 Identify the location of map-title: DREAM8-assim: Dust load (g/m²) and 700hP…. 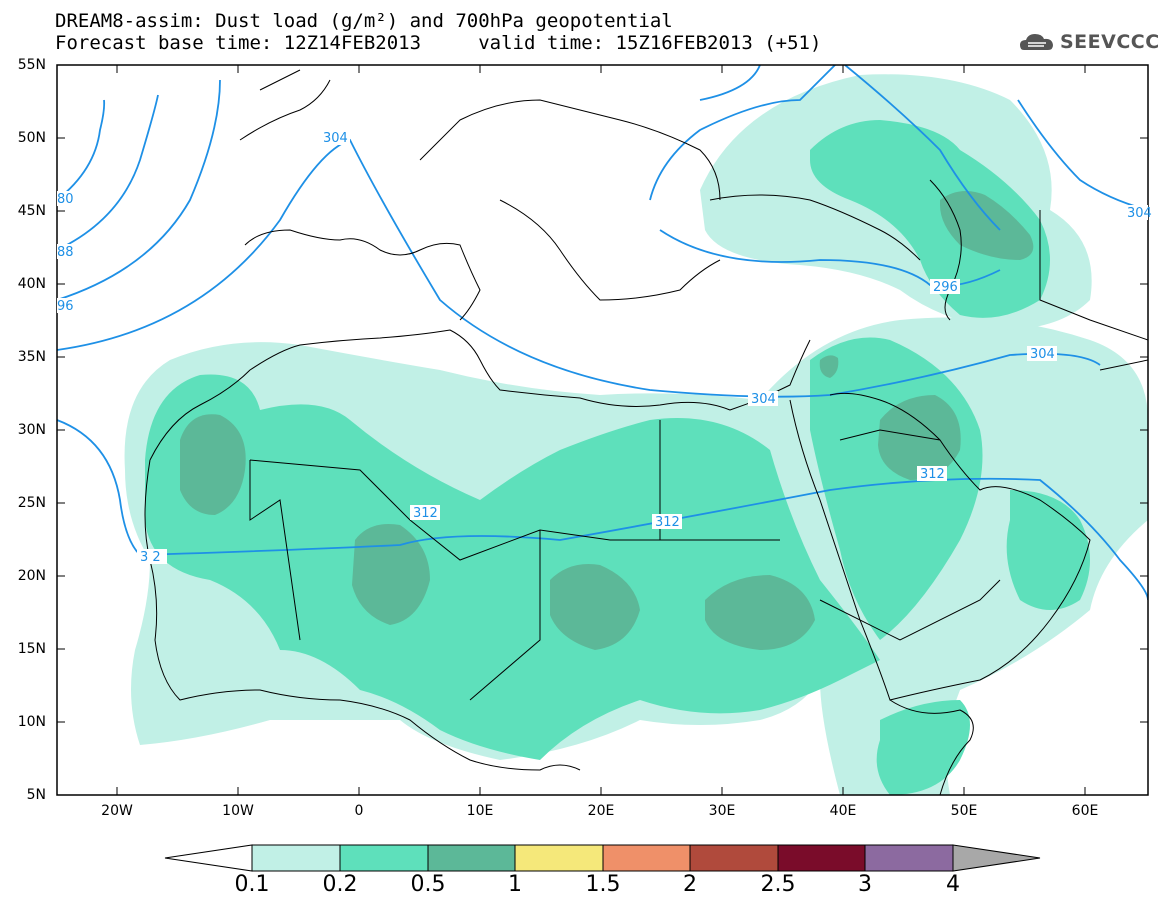
(364, 21).